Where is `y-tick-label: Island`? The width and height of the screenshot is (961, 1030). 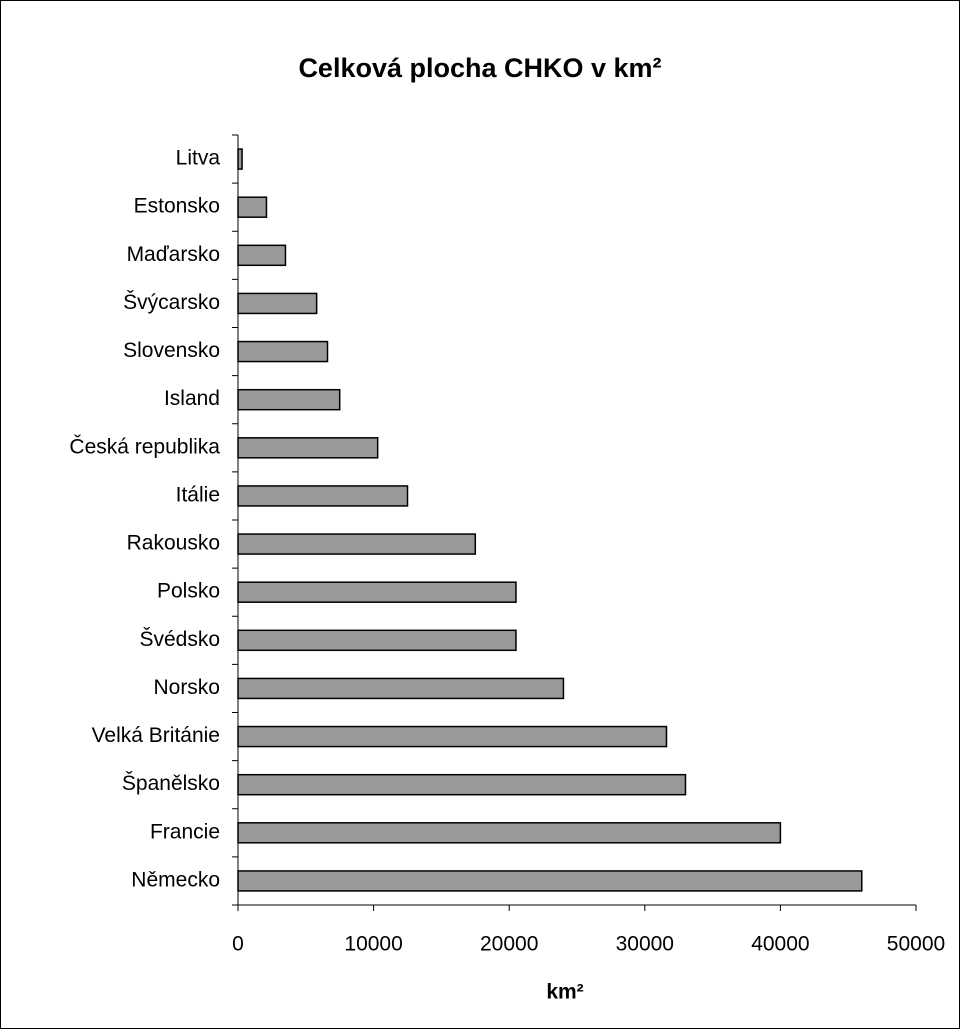
y-tick-label: Island is located at coordinates (192, 398).